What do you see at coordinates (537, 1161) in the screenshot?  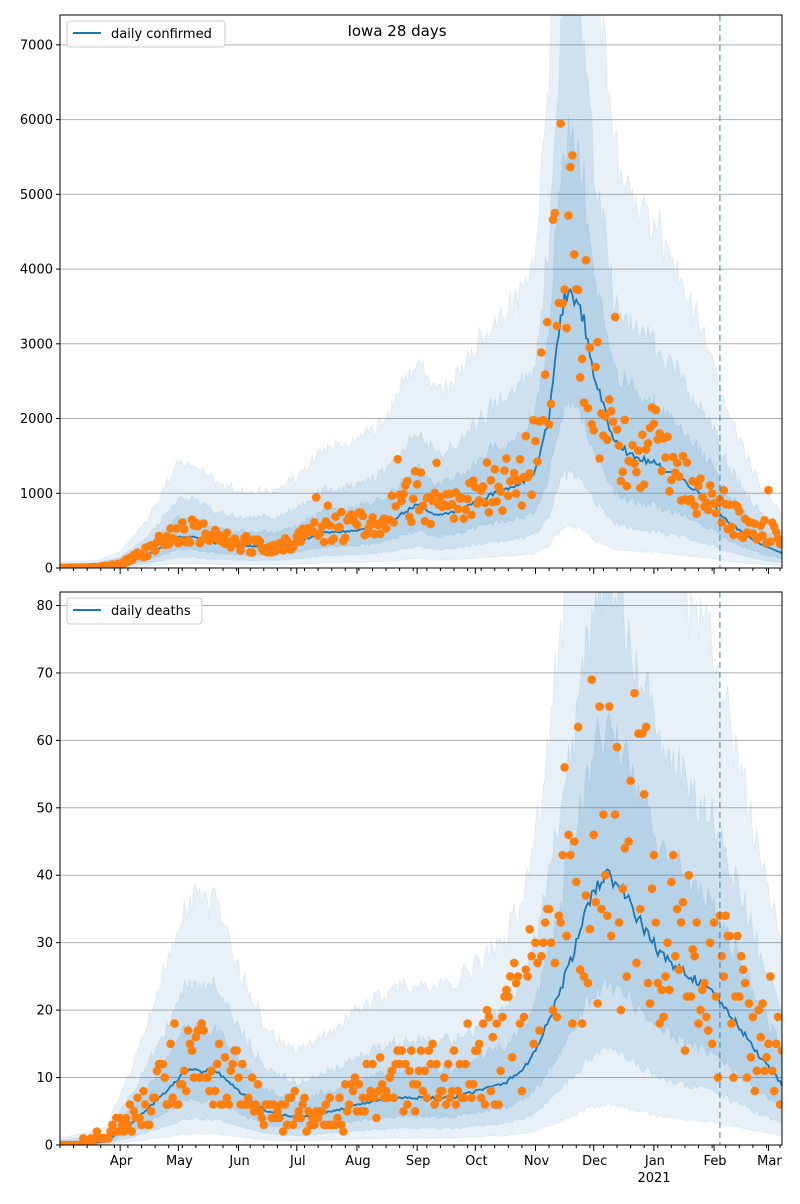 I see `x-tick-label: Nov` at bounding box center [537, 1161].